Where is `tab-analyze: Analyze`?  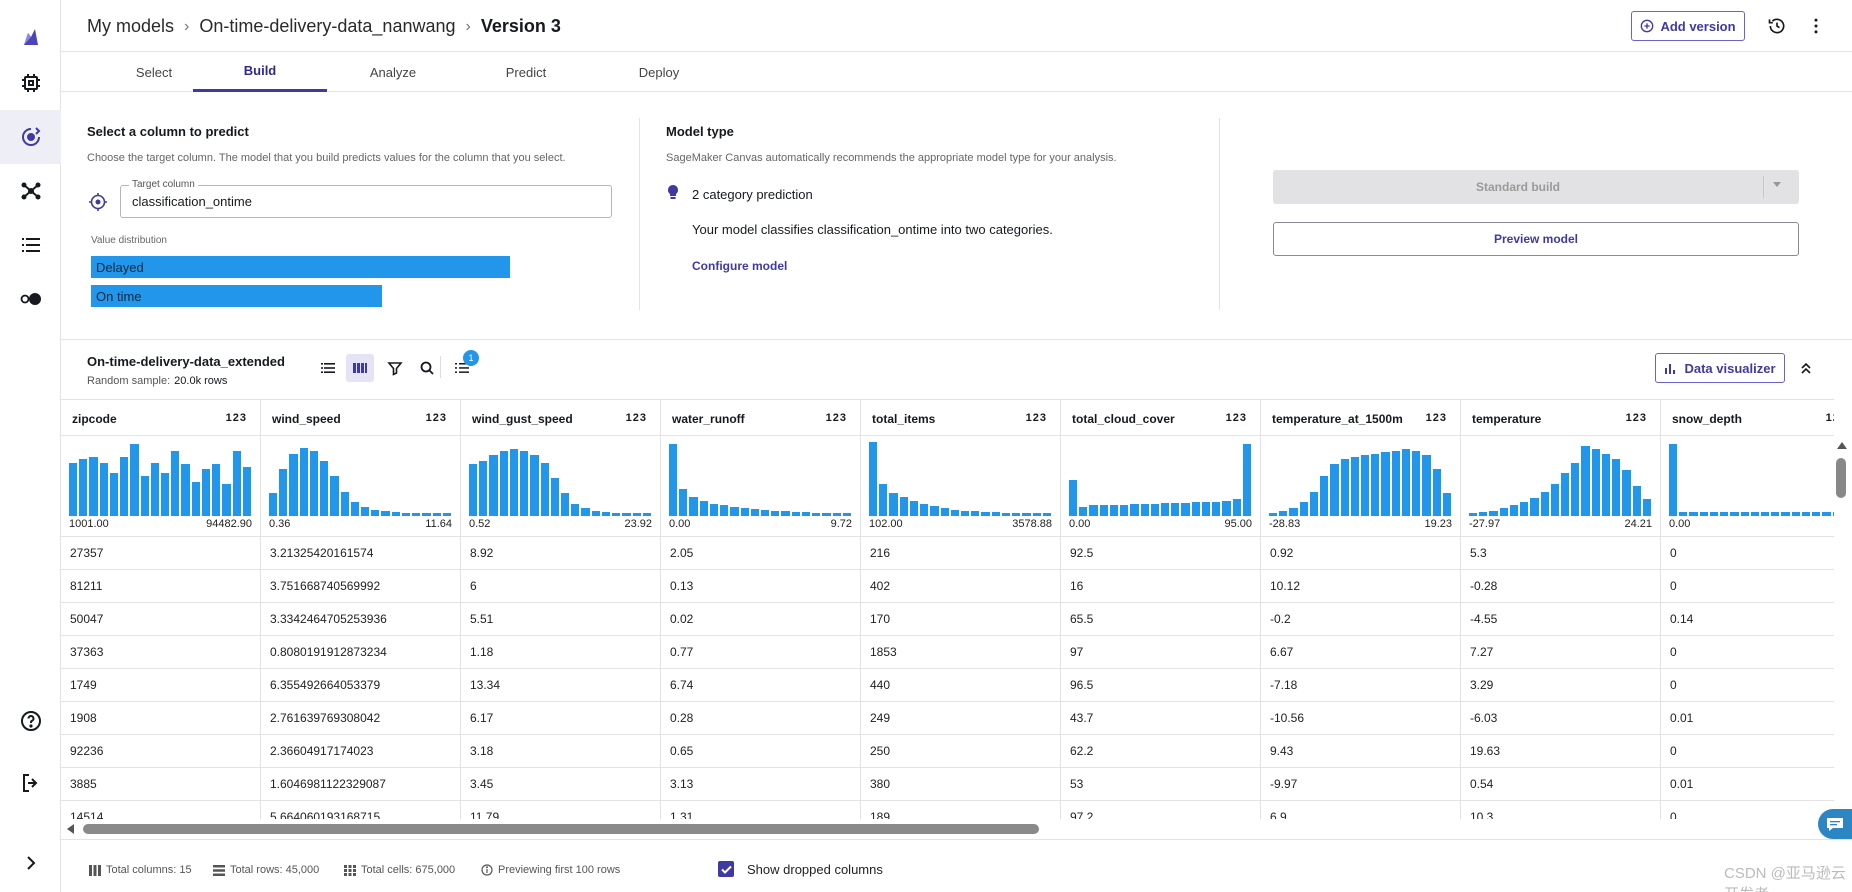
tab-analyze: Analyze is located at coordinates (393, 72).